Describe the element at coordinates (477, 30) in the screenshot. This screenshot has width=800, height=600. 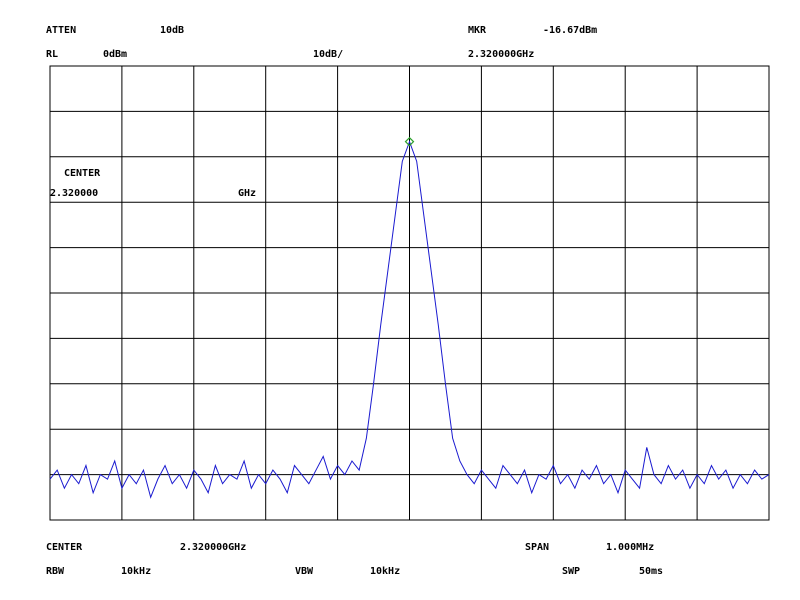
I see `label: MKR` at that location.